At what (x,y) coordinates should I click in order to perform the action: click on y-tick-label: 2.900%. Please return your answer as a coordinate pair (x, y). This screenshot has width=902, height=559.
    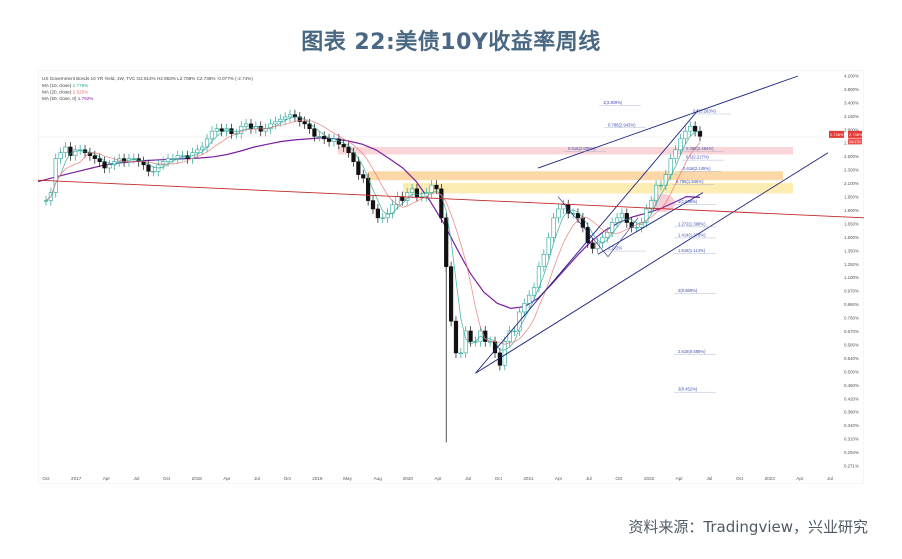
    Looking at the image, I should click on (851, 129).